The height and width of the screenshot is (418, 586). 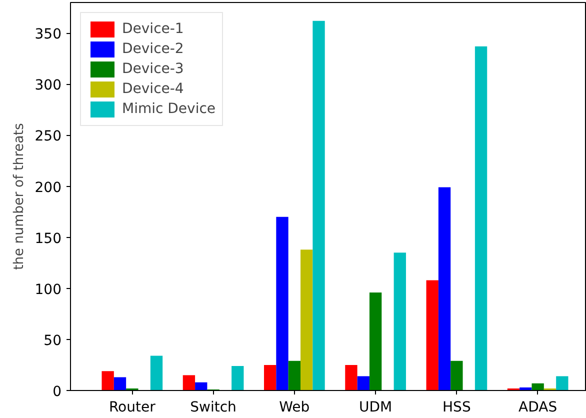 I want to click on y-tick-label: 100, so click(x=48, y=290).